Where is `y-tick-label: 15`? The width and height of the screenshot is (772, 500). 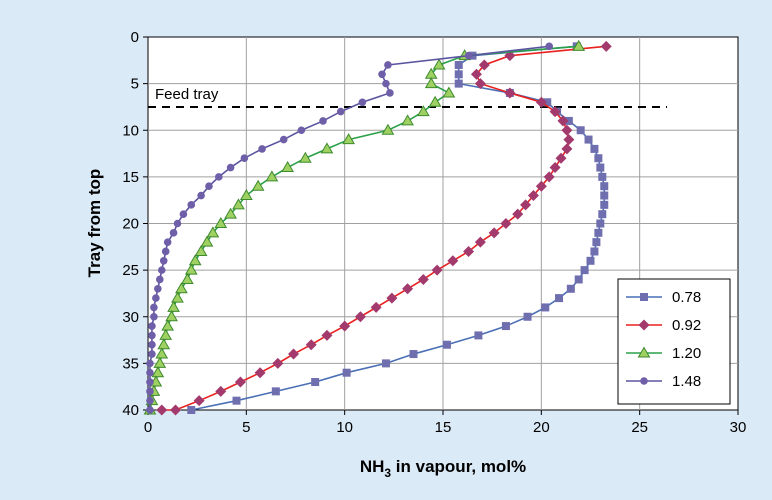
y-tick-label: 15 is located at coordinates (130, 177).